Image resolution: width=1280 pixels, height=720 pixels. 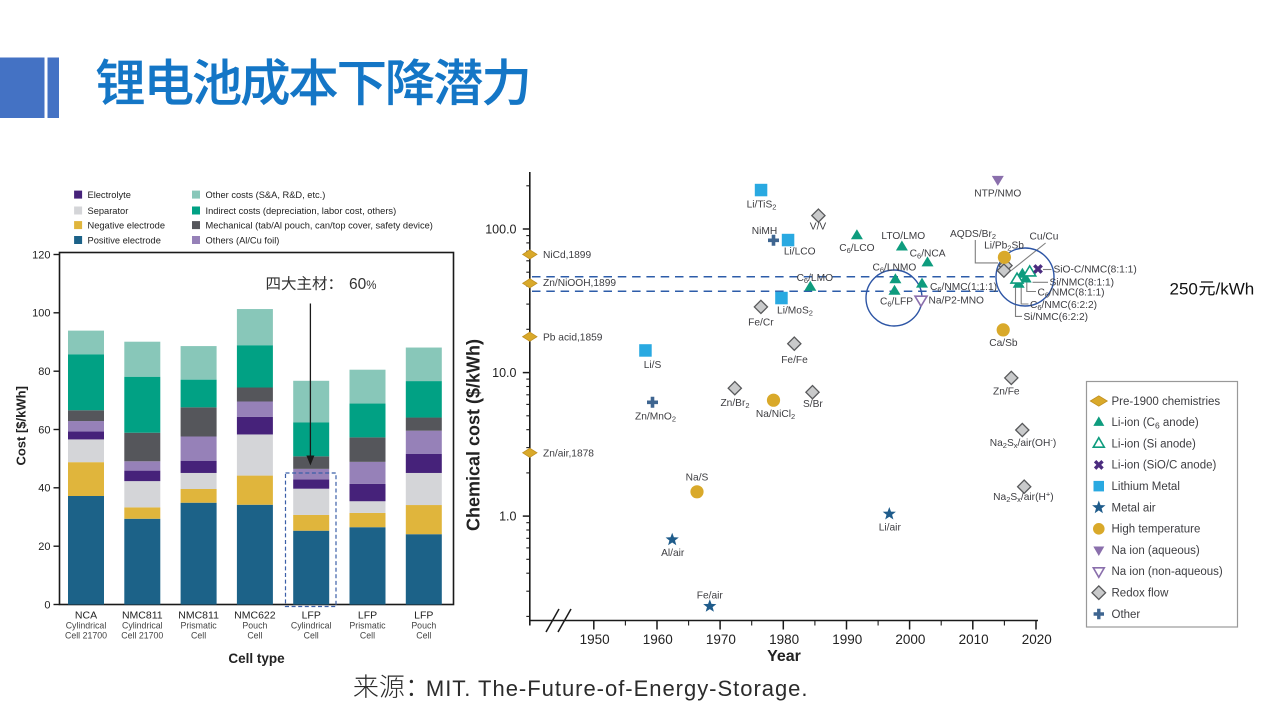 I want to click on svg-text: SiO-C/NMC(8:1:1), so click(x=1095, y=270).